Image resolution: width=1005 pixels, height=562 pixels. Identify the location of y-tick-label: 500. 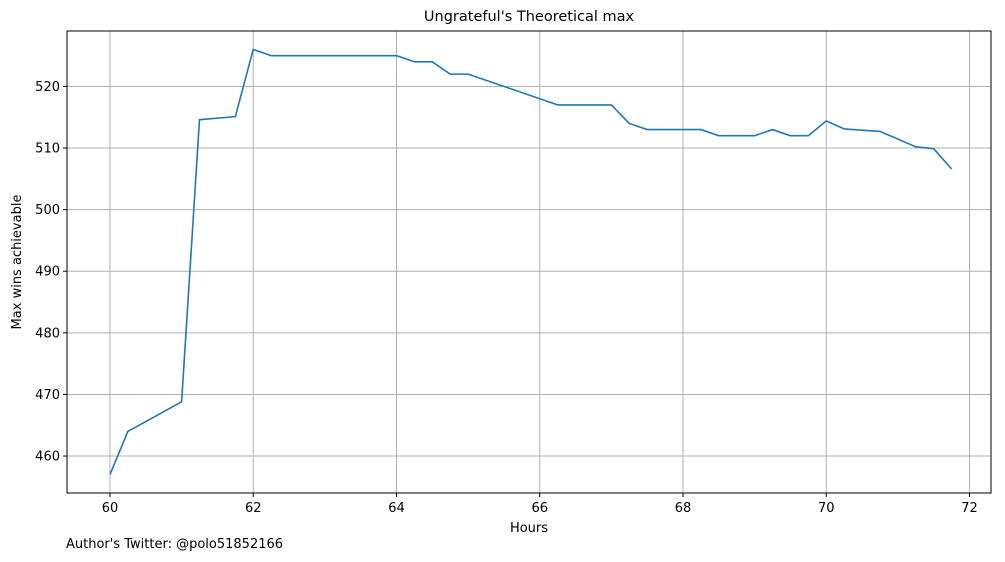
(47, 210).